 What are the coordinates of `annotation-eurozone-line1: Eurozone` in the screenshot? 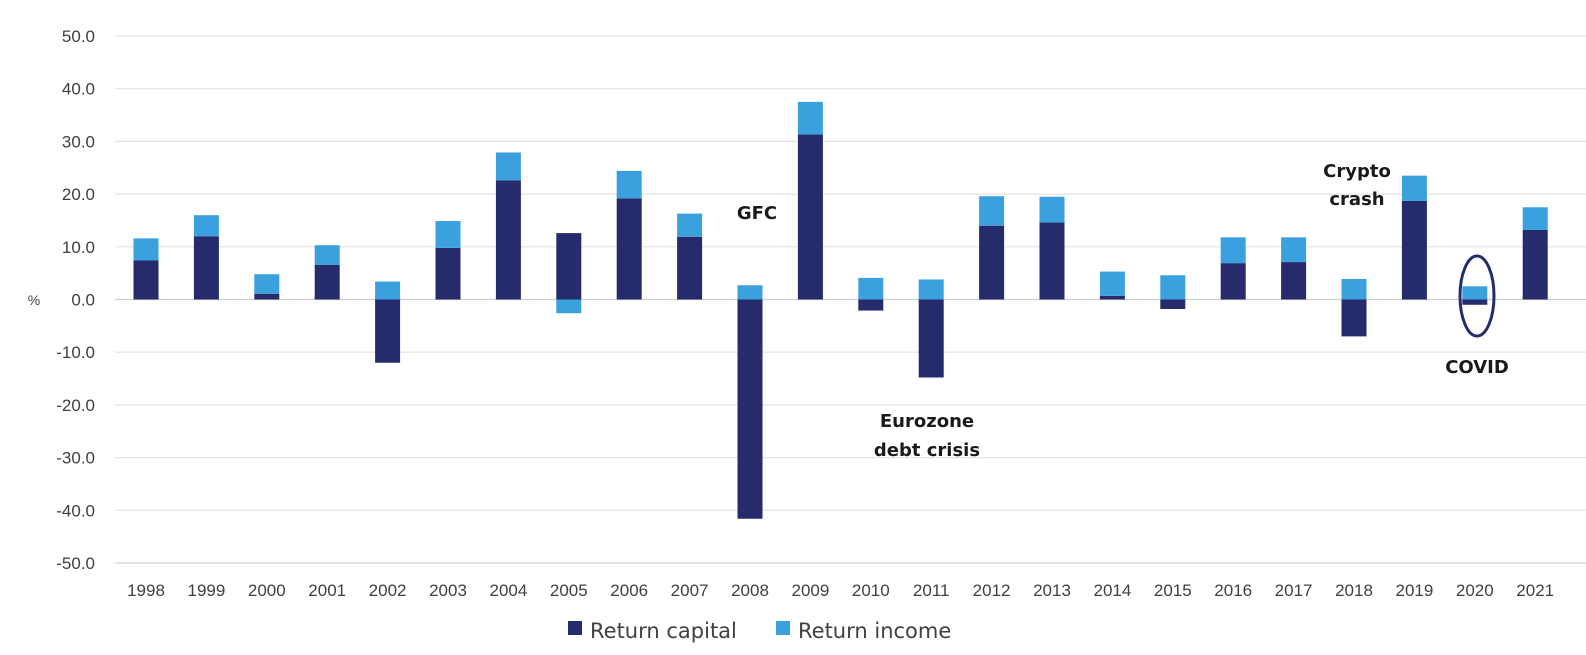 It's located at (927, 421).